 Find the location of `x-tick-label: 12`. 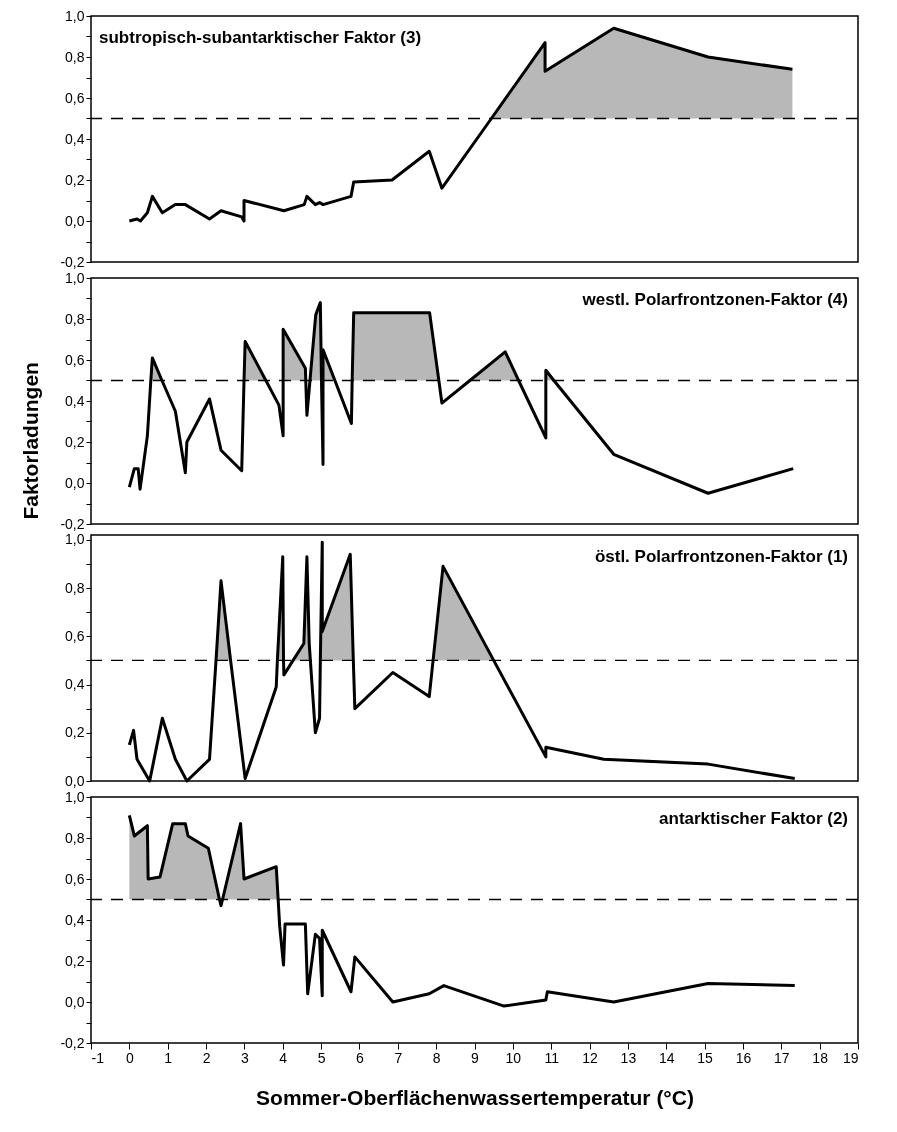

x-tick-label: 12 is located at coordinates (590, 1057).